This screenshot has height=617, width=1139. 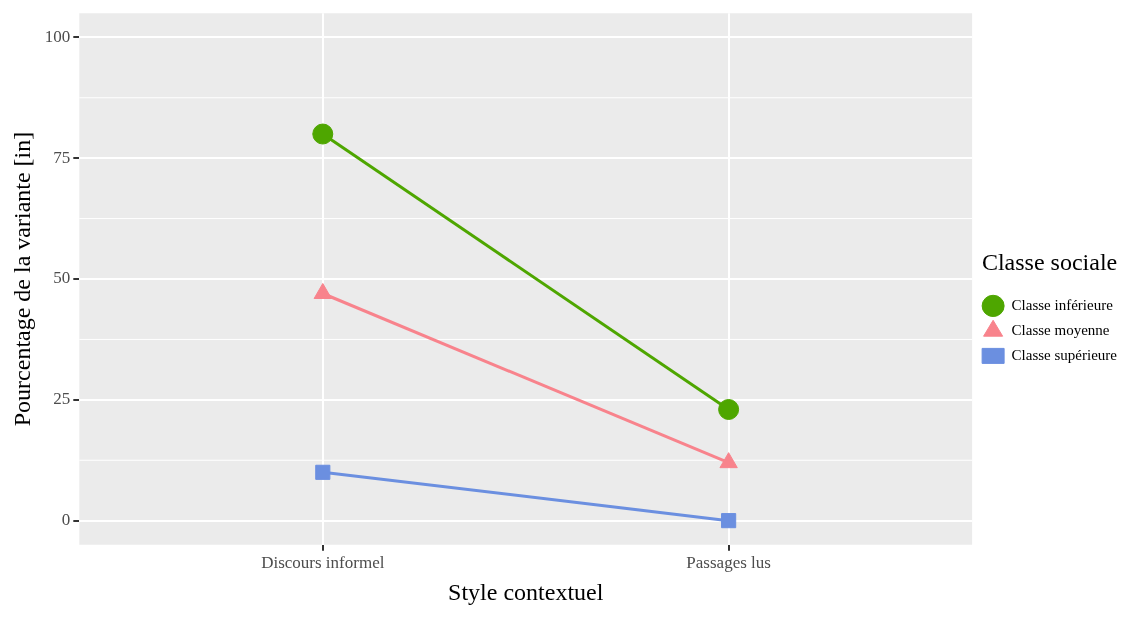 I want to click on y-tick-label: 75, so click(x=62, y=157).